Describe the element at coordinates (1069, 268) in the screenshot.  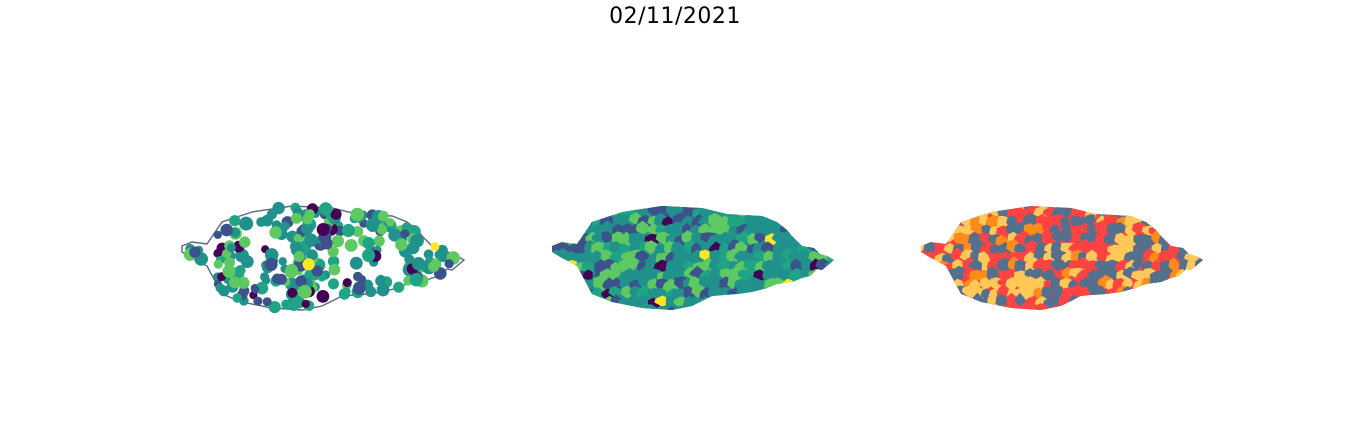
I see `map-panel-choropleth-categorical` at that location.